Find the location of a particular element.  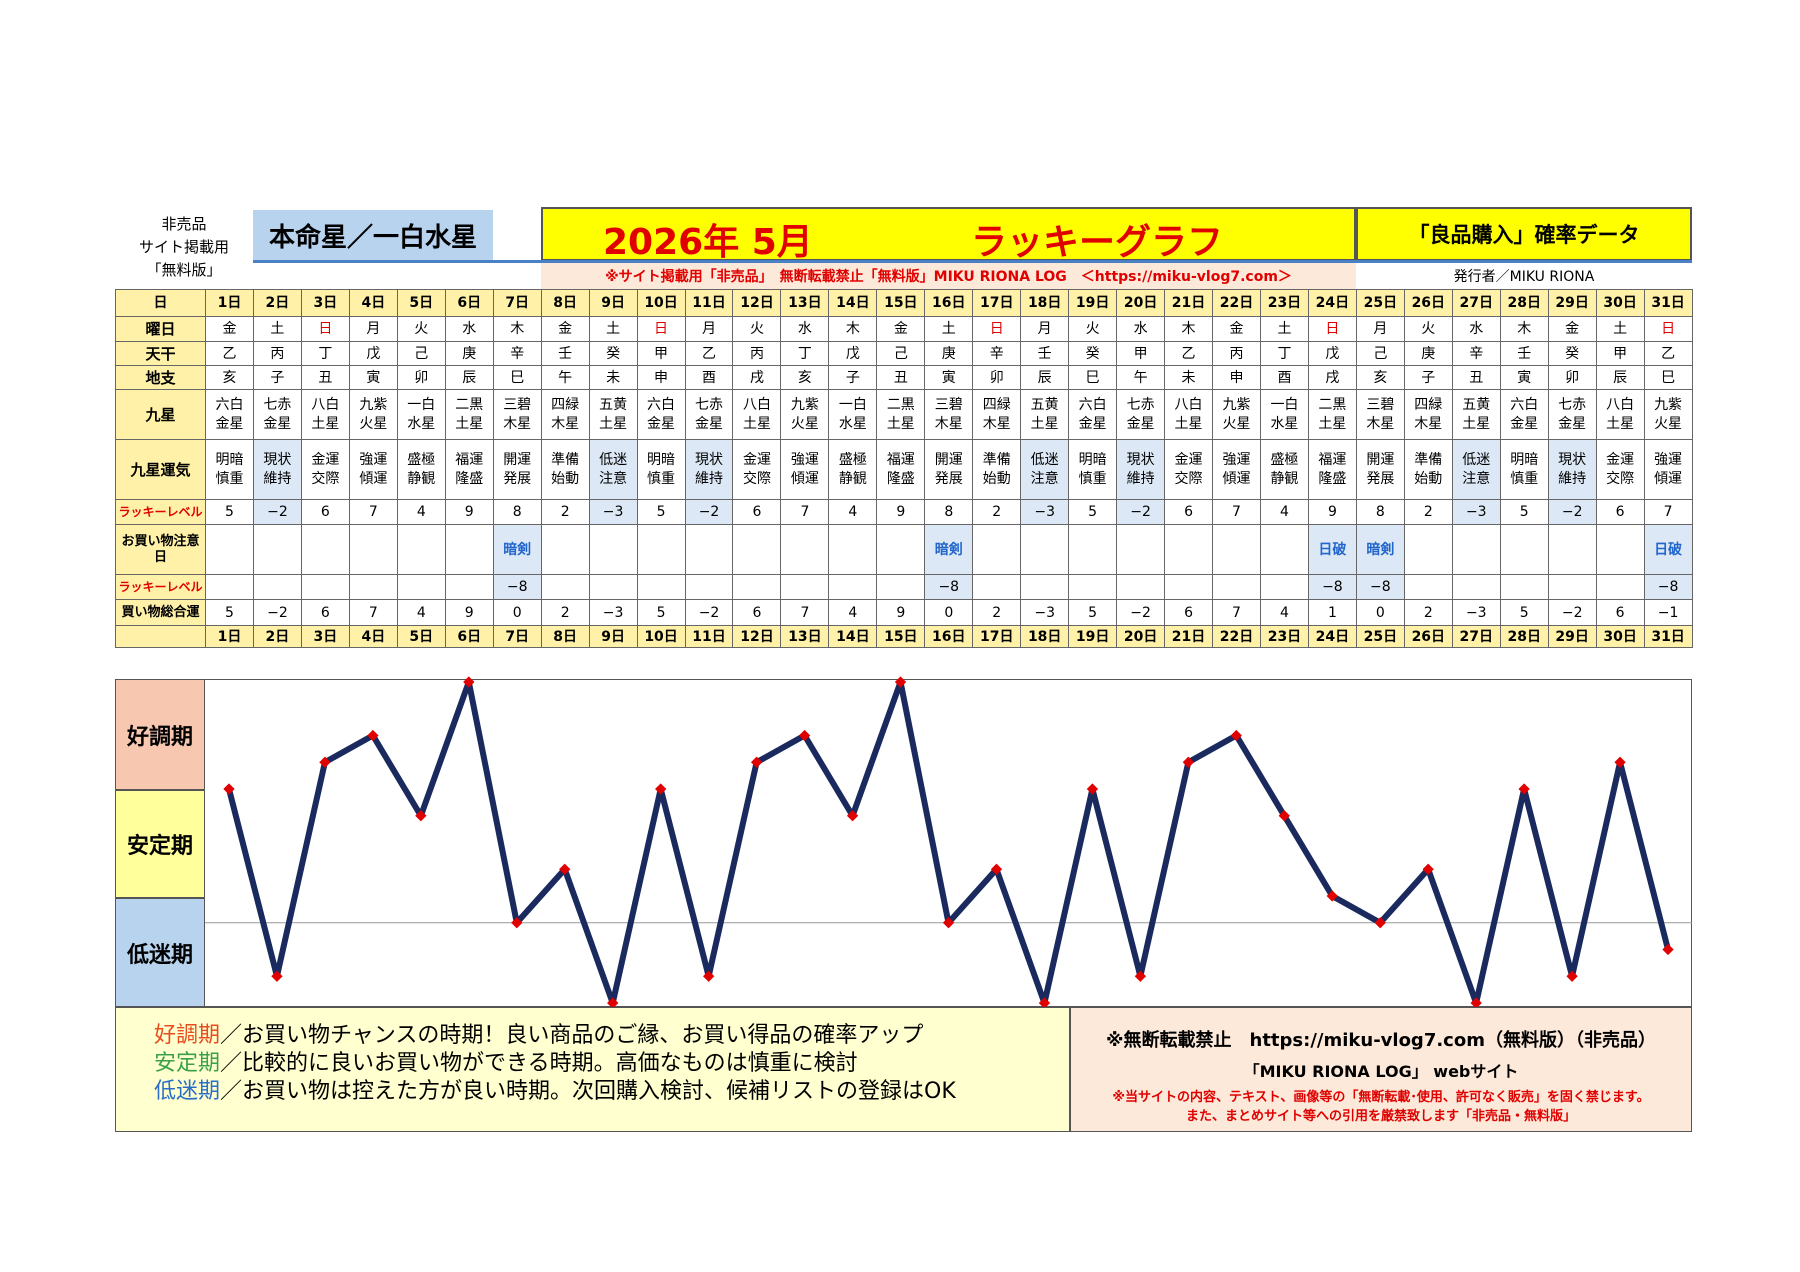

legend-low-text: ／お買い物は控えた方が良い時期。次回購入検討、候補リストの登録はOK is located at coordinates (588, 1091).